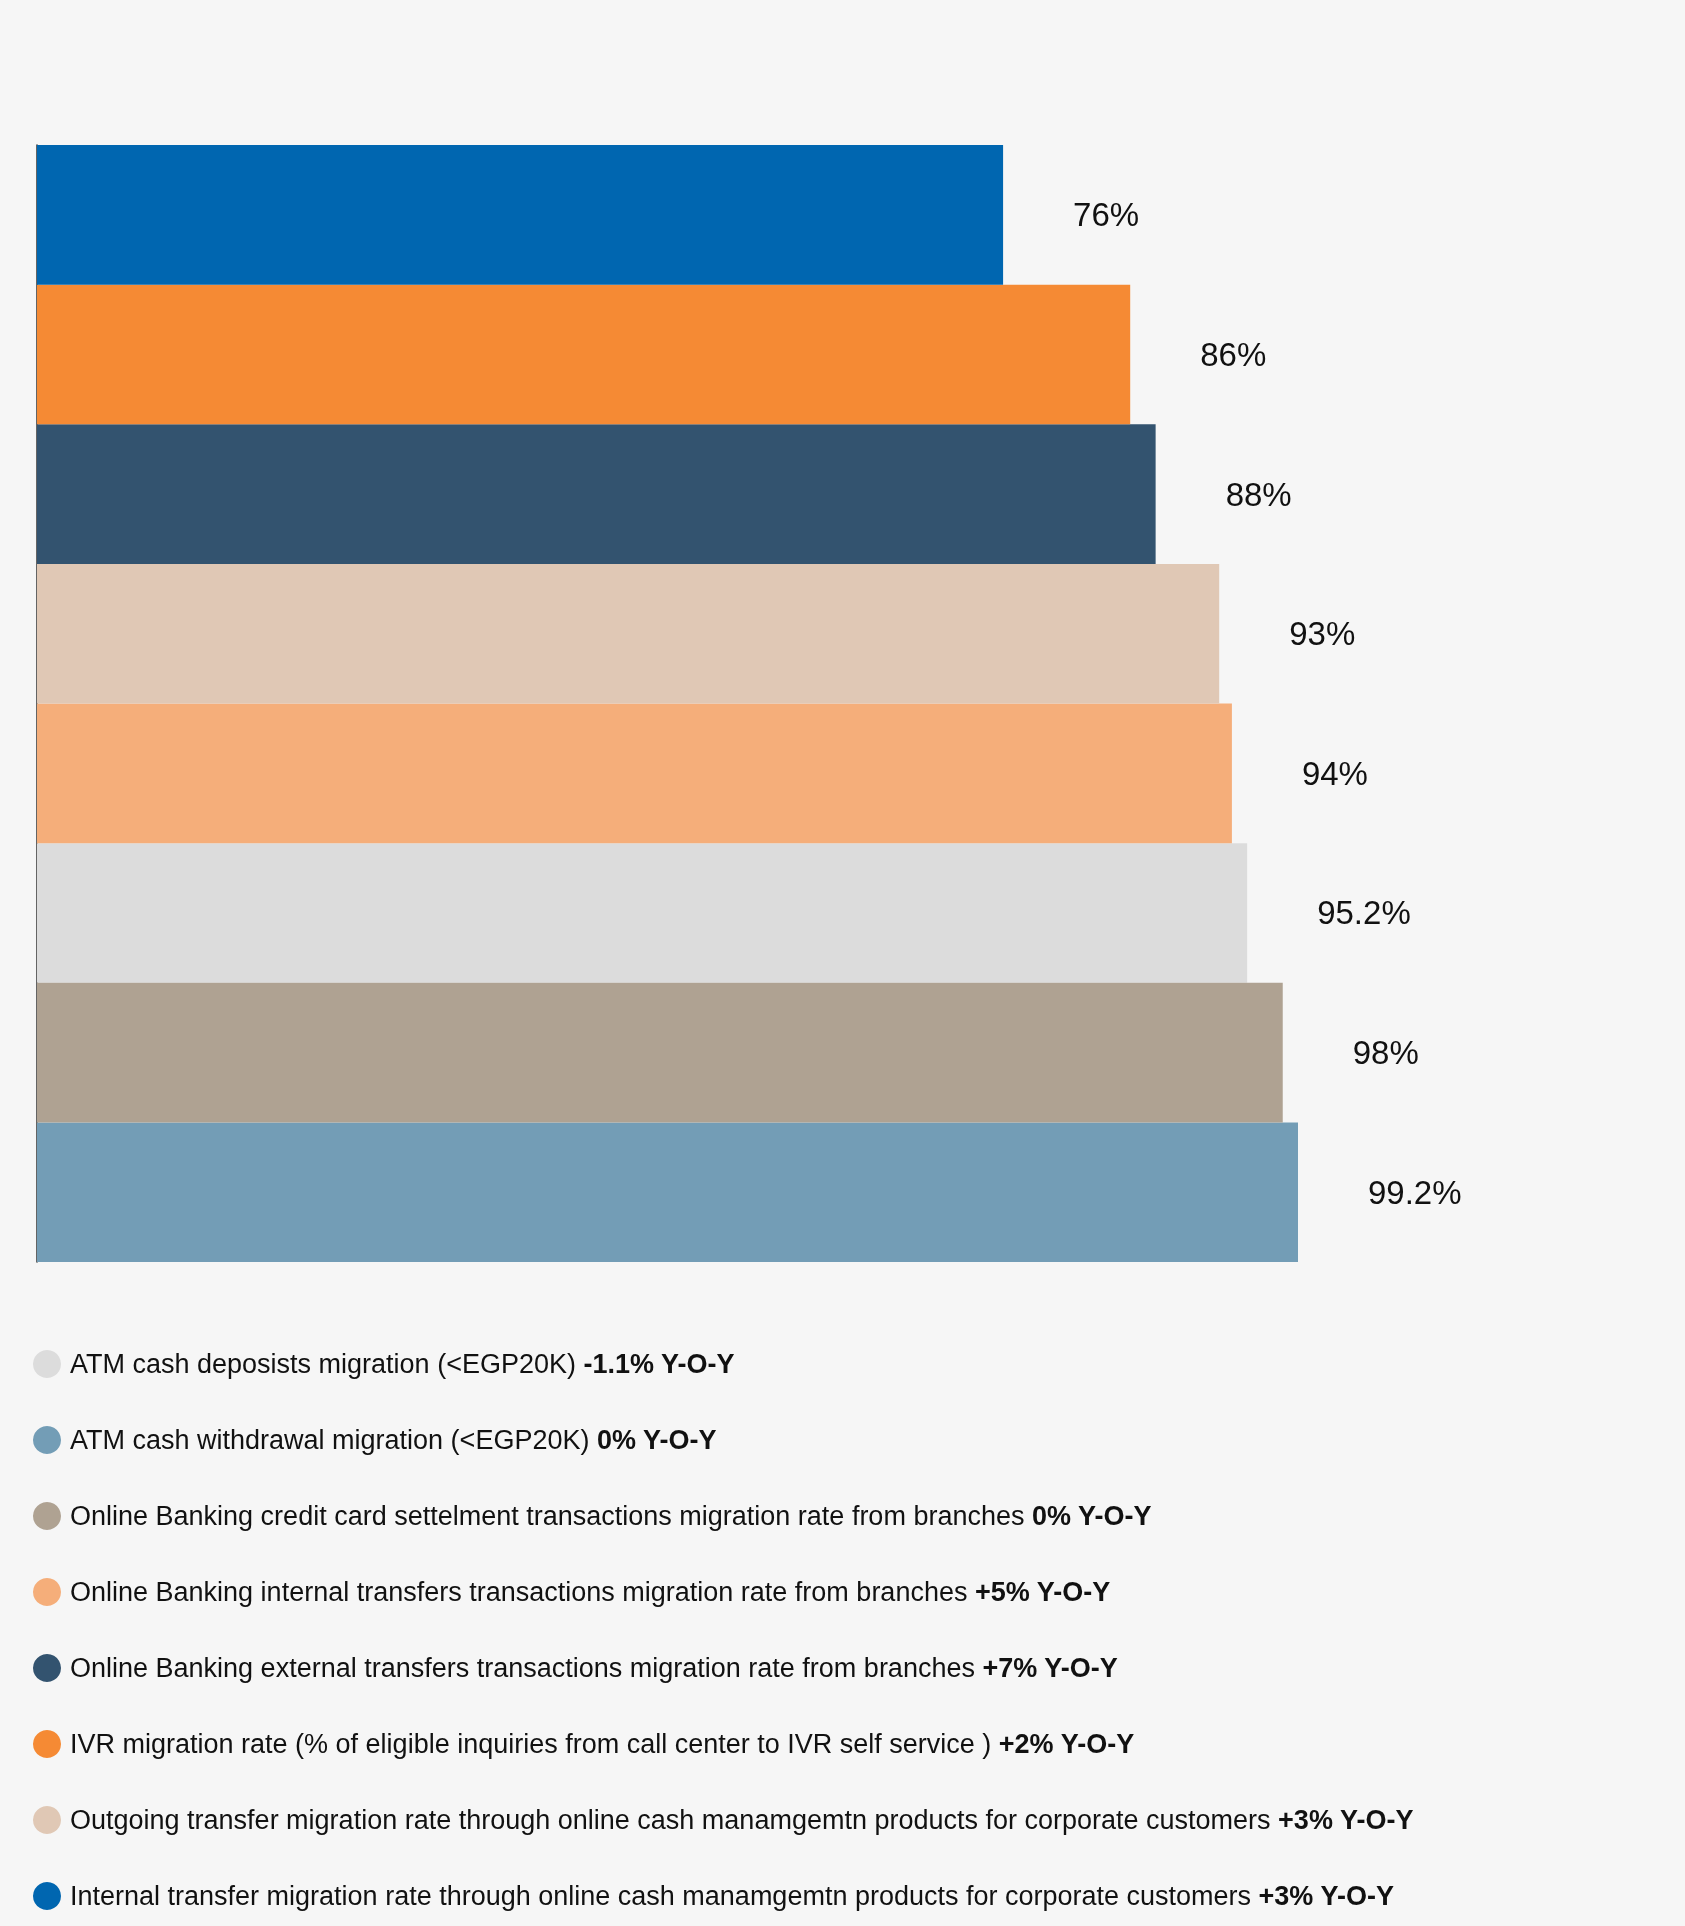 The image size is (1685, 1926). What do you see at coordinates (594, 1668) in the screenshot?
I see `legend-label: Online Banking external transfers transactions migration rate from branches +7% Y-O-Y` at bounding box center [594, 1668].